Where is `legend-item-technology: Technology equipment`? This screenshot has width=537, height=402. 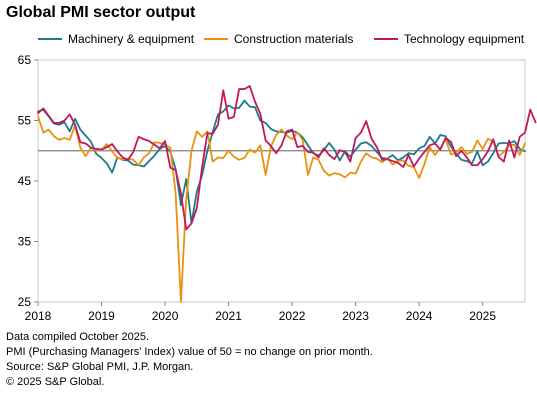 legend-item-technology: Technology equipment is located at coordinates (449, 39).